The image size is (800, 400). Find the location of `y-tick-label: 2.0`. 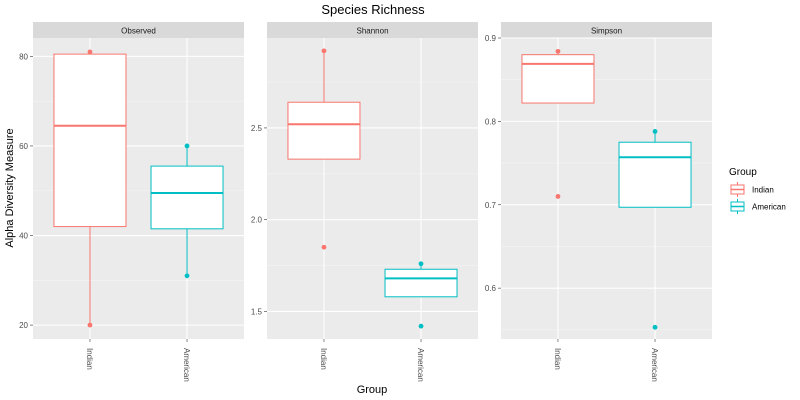

y-tick-label: 2.0 is located at coordinates (257, 220).